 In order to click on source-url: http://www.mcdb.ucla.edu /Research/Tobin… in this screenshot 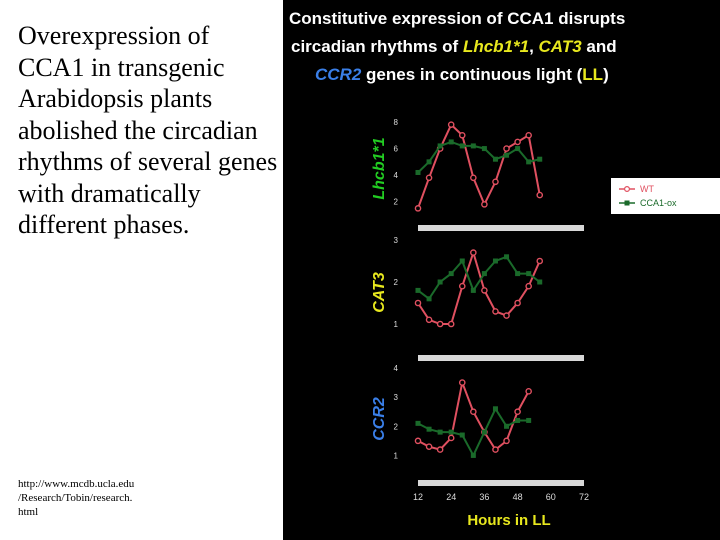, I will do `click(118, 498)`.